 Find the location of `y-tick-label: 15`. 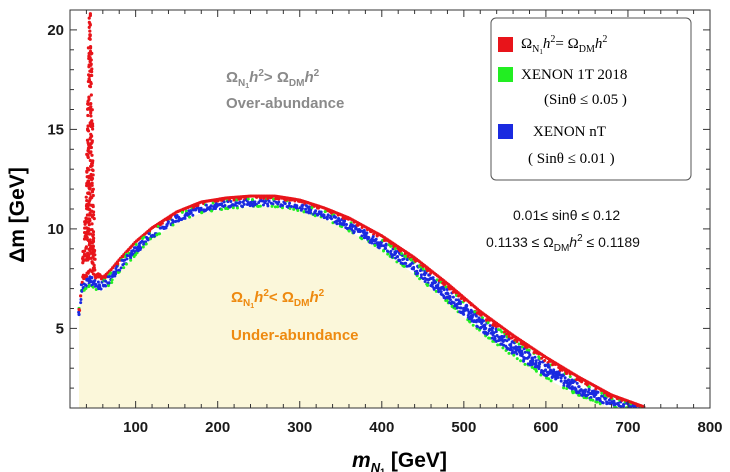

y-tick-label: 15 is located at coordinates (55, 129).